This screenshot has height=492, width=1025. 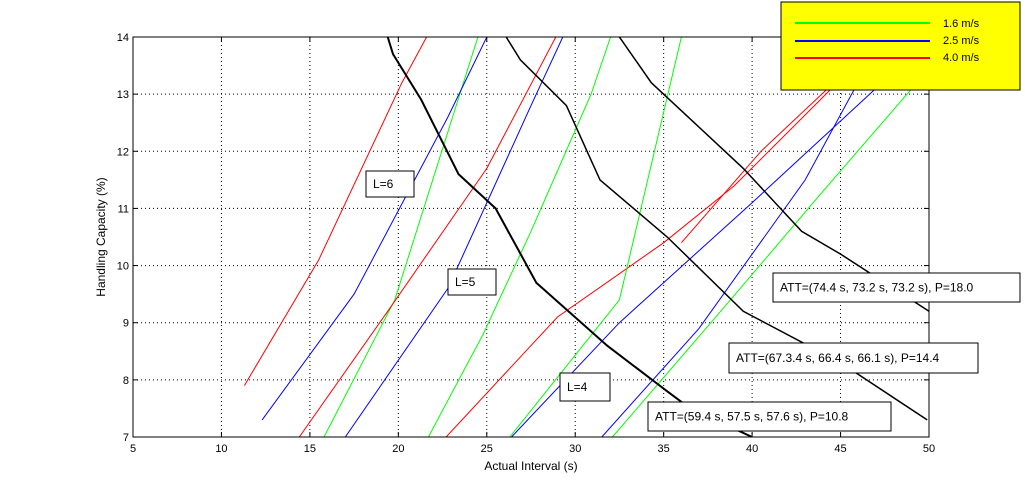 I want to click on x-tick-label: 25, so click(x=487, y=449).